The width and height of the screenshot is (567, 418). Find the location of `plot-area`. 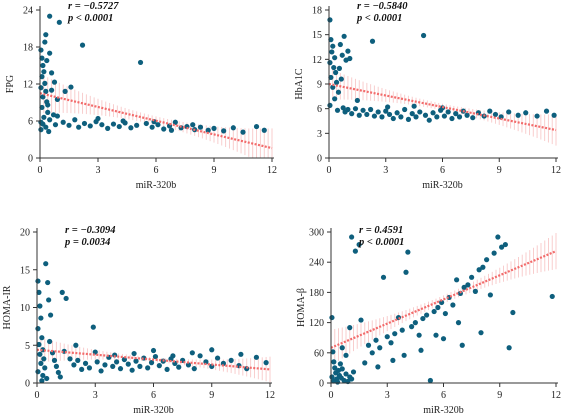

plot-area is located at coordinates (443, 309).